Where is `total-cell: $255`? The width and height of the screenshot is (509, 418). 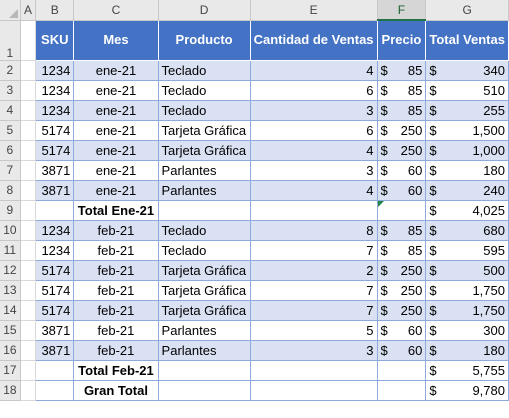
total-cell: $255 is located at coordinates (467, 110).